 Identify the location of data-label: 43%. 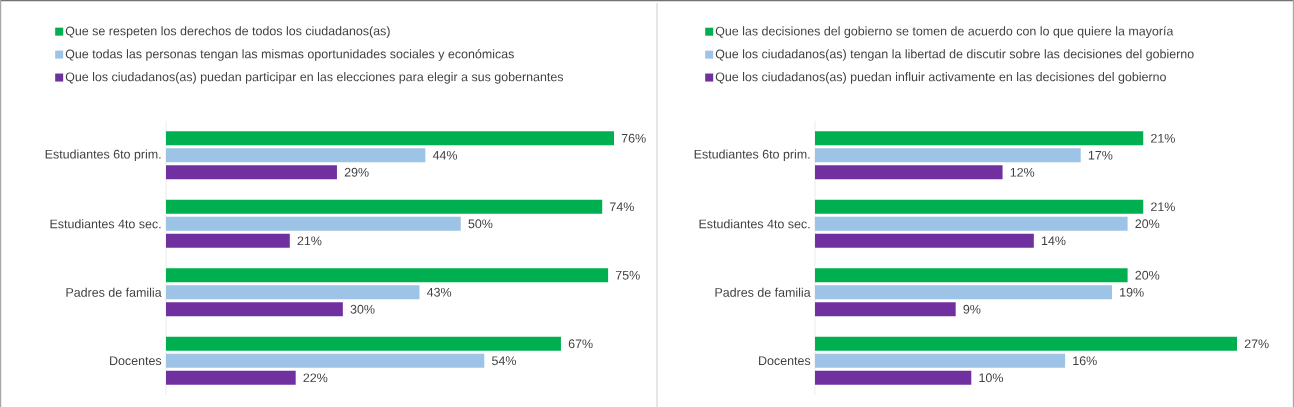
(439, 292).